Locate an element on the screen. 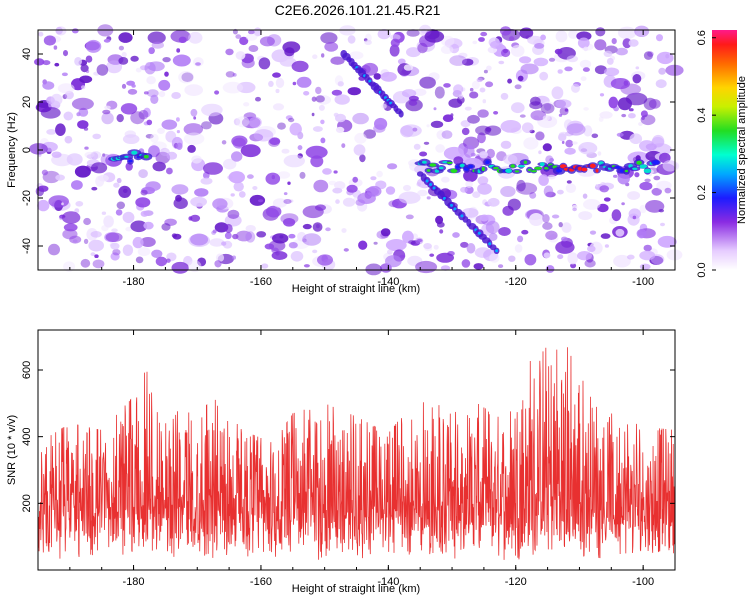 The width and height of the screenshot is (750, 600). snr-y-label: SNR (10 * v/v) is located at coordinates (12, 450).